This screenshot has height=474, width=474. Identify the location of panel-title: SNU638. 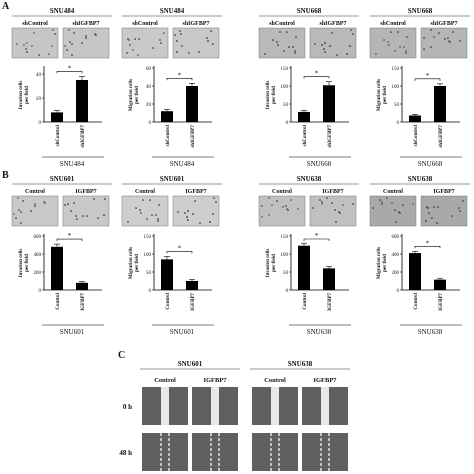
(420, 179).